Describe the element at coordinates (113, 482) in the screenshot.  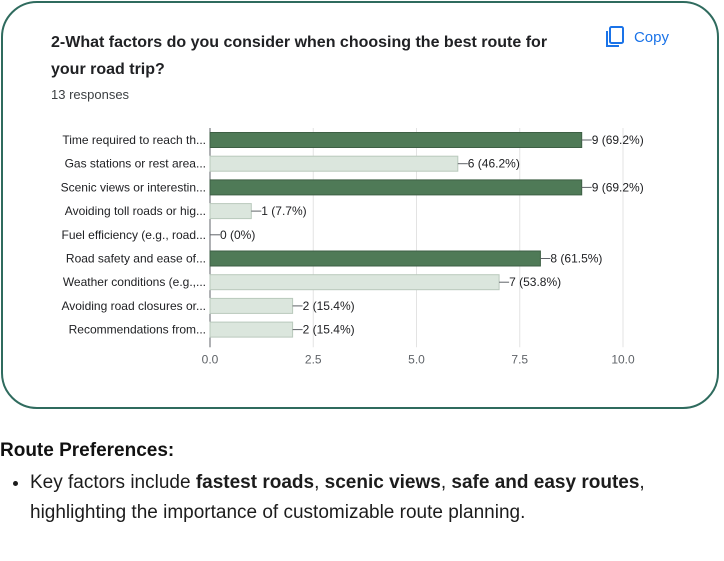
I see `bullet-text-1: Key factors include` at that location.